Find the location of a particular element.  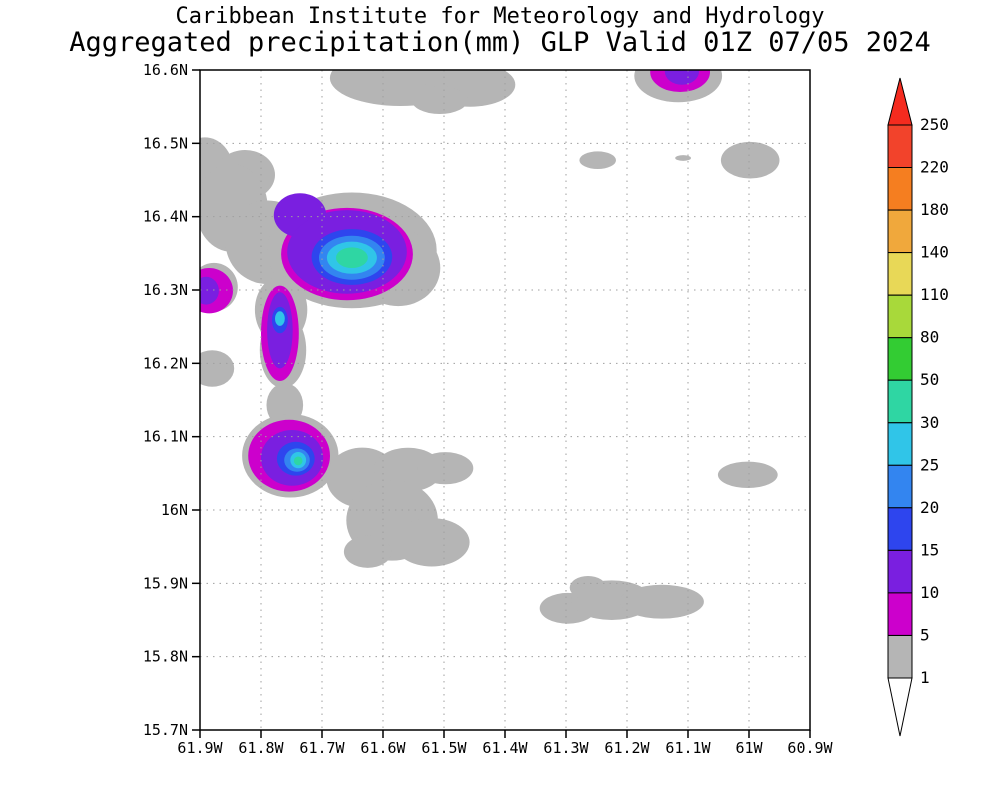

x-axis-tick-label: 61.1W is located at coordinates (688, 748).